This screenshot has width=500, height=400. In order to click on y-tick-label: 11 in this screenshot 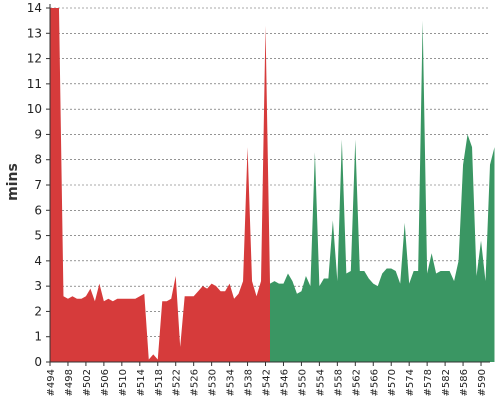, I will do `click(34, 84)`.